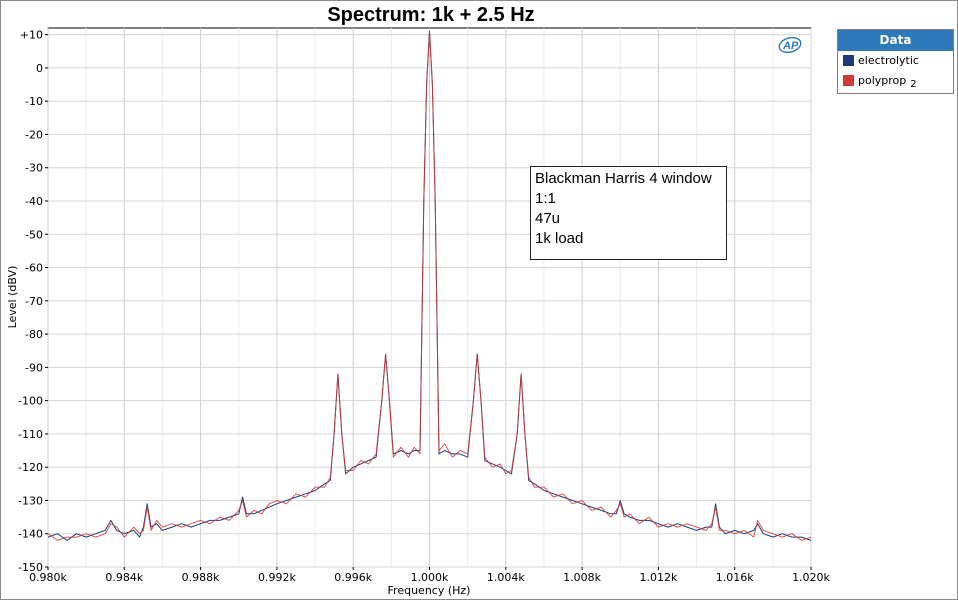 This screenshot has height=600, width=958. What do you see at coordinates (34, 234) in the screenshot?
I see `y-tick-label: -50` at bounding box center [34, 234].